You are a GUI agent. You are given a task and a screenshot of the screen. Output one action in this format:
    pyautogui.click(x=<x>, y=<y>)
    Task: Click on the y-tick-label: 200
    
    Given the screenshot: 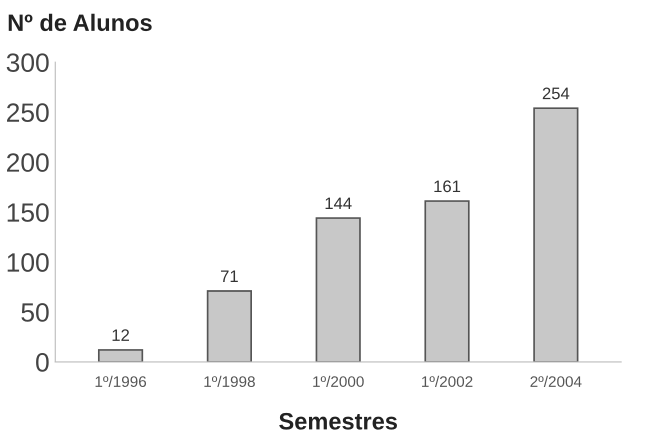 What is the action you would take?
    pyautogui.click(x=28, y=162)
    